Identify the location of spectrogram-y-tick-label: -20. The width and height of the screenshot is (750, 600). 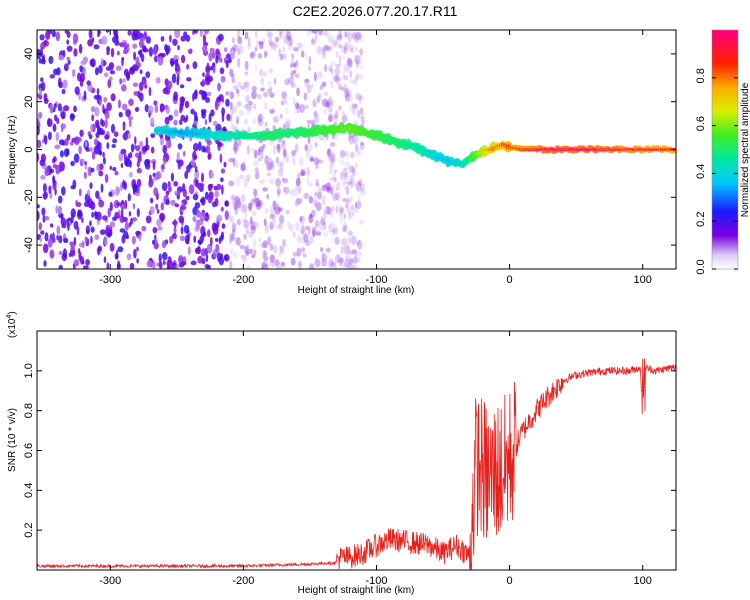
(29, 197).